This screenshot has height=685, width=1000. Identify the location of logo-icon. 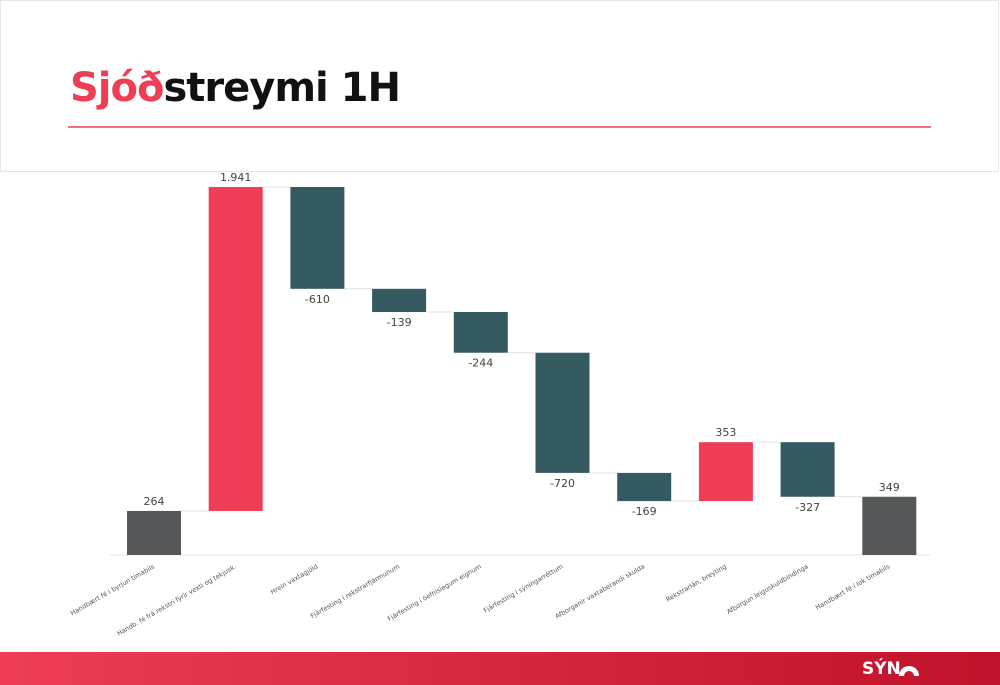
(909, 671).